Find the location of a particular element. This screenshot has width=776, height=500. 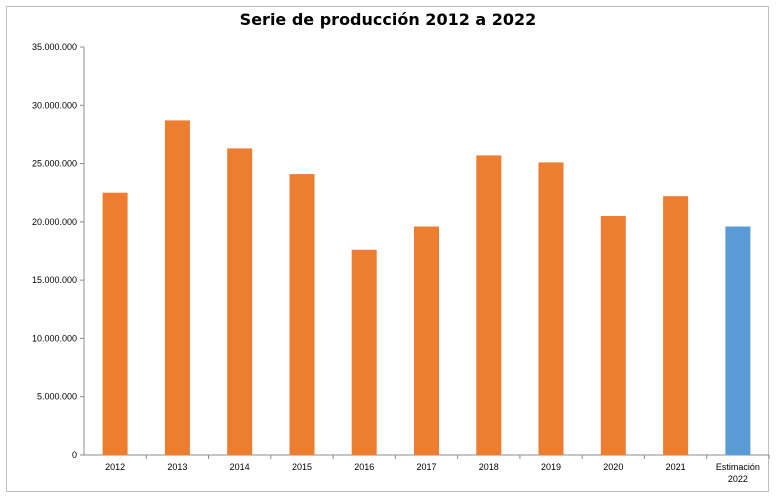

x-tick-label: 2013 is located at coordinates (177, 467).